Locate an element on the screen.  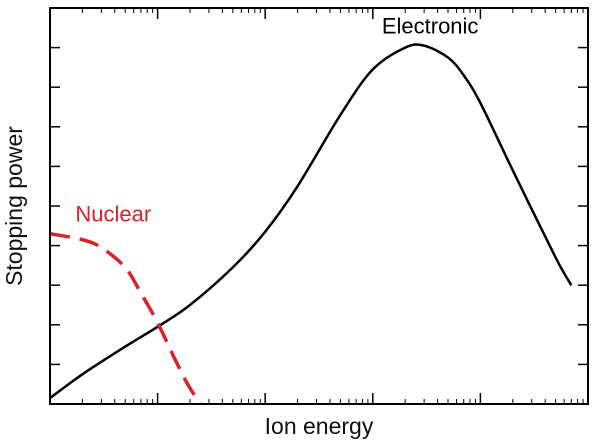
y-axis-title: Stopping power is located at coordinates (14, 206).